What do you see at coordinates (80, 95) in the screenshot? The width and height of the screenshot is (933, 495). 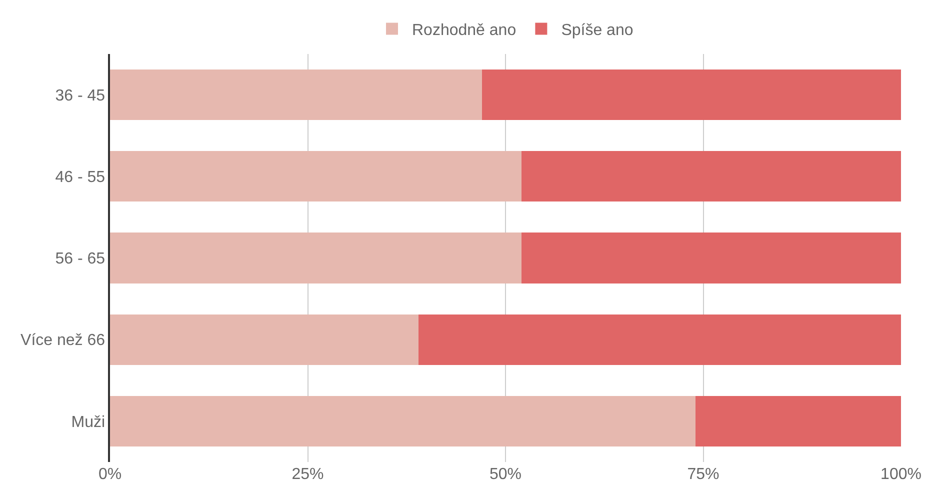 I see `y-tick-label: 36 - 45` at bounding box center [80, 95].